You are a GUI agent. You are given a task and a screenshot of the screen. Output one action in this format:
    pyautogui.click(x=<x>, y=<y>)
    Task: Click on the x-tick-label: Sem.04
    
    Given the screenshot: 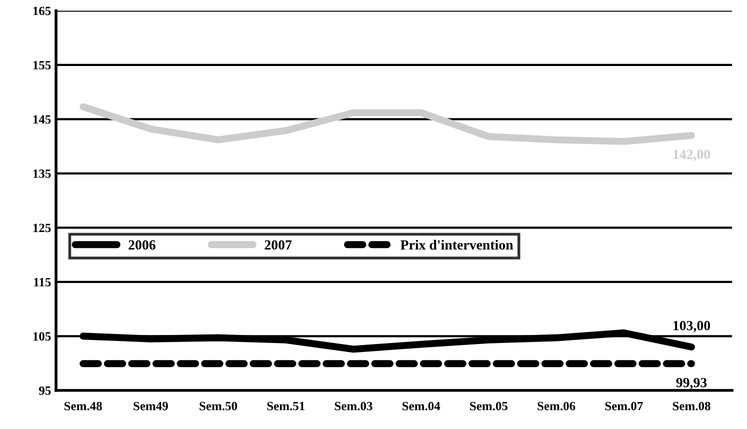 What is the action you would take?
    pyautogui.click(x=421, y=406)
    